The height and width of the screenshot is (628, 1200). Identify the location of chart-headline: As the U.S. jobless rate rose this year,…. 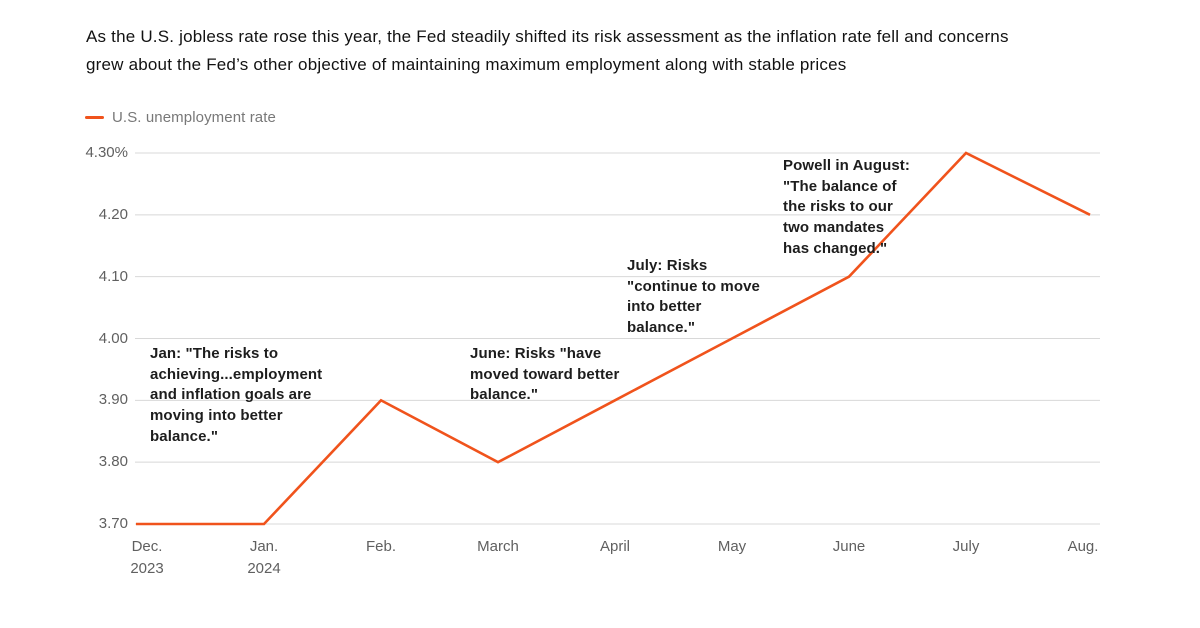
(547, 50).